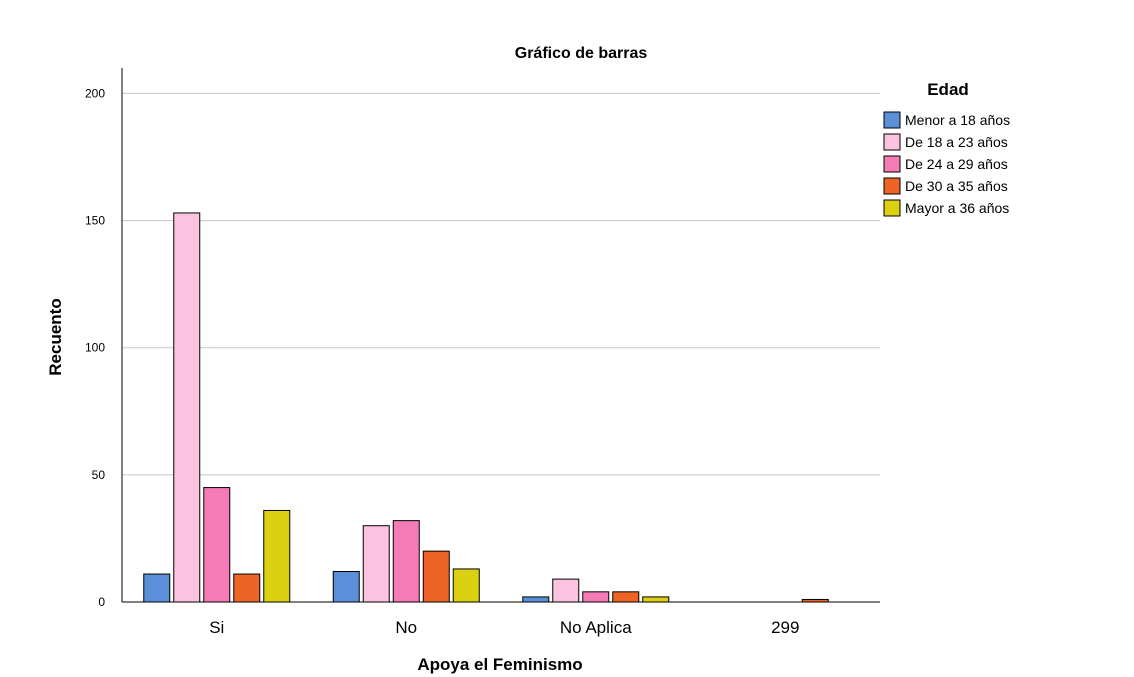  I want to click on chart-title: Gráfico de barras, so click(581, 53).